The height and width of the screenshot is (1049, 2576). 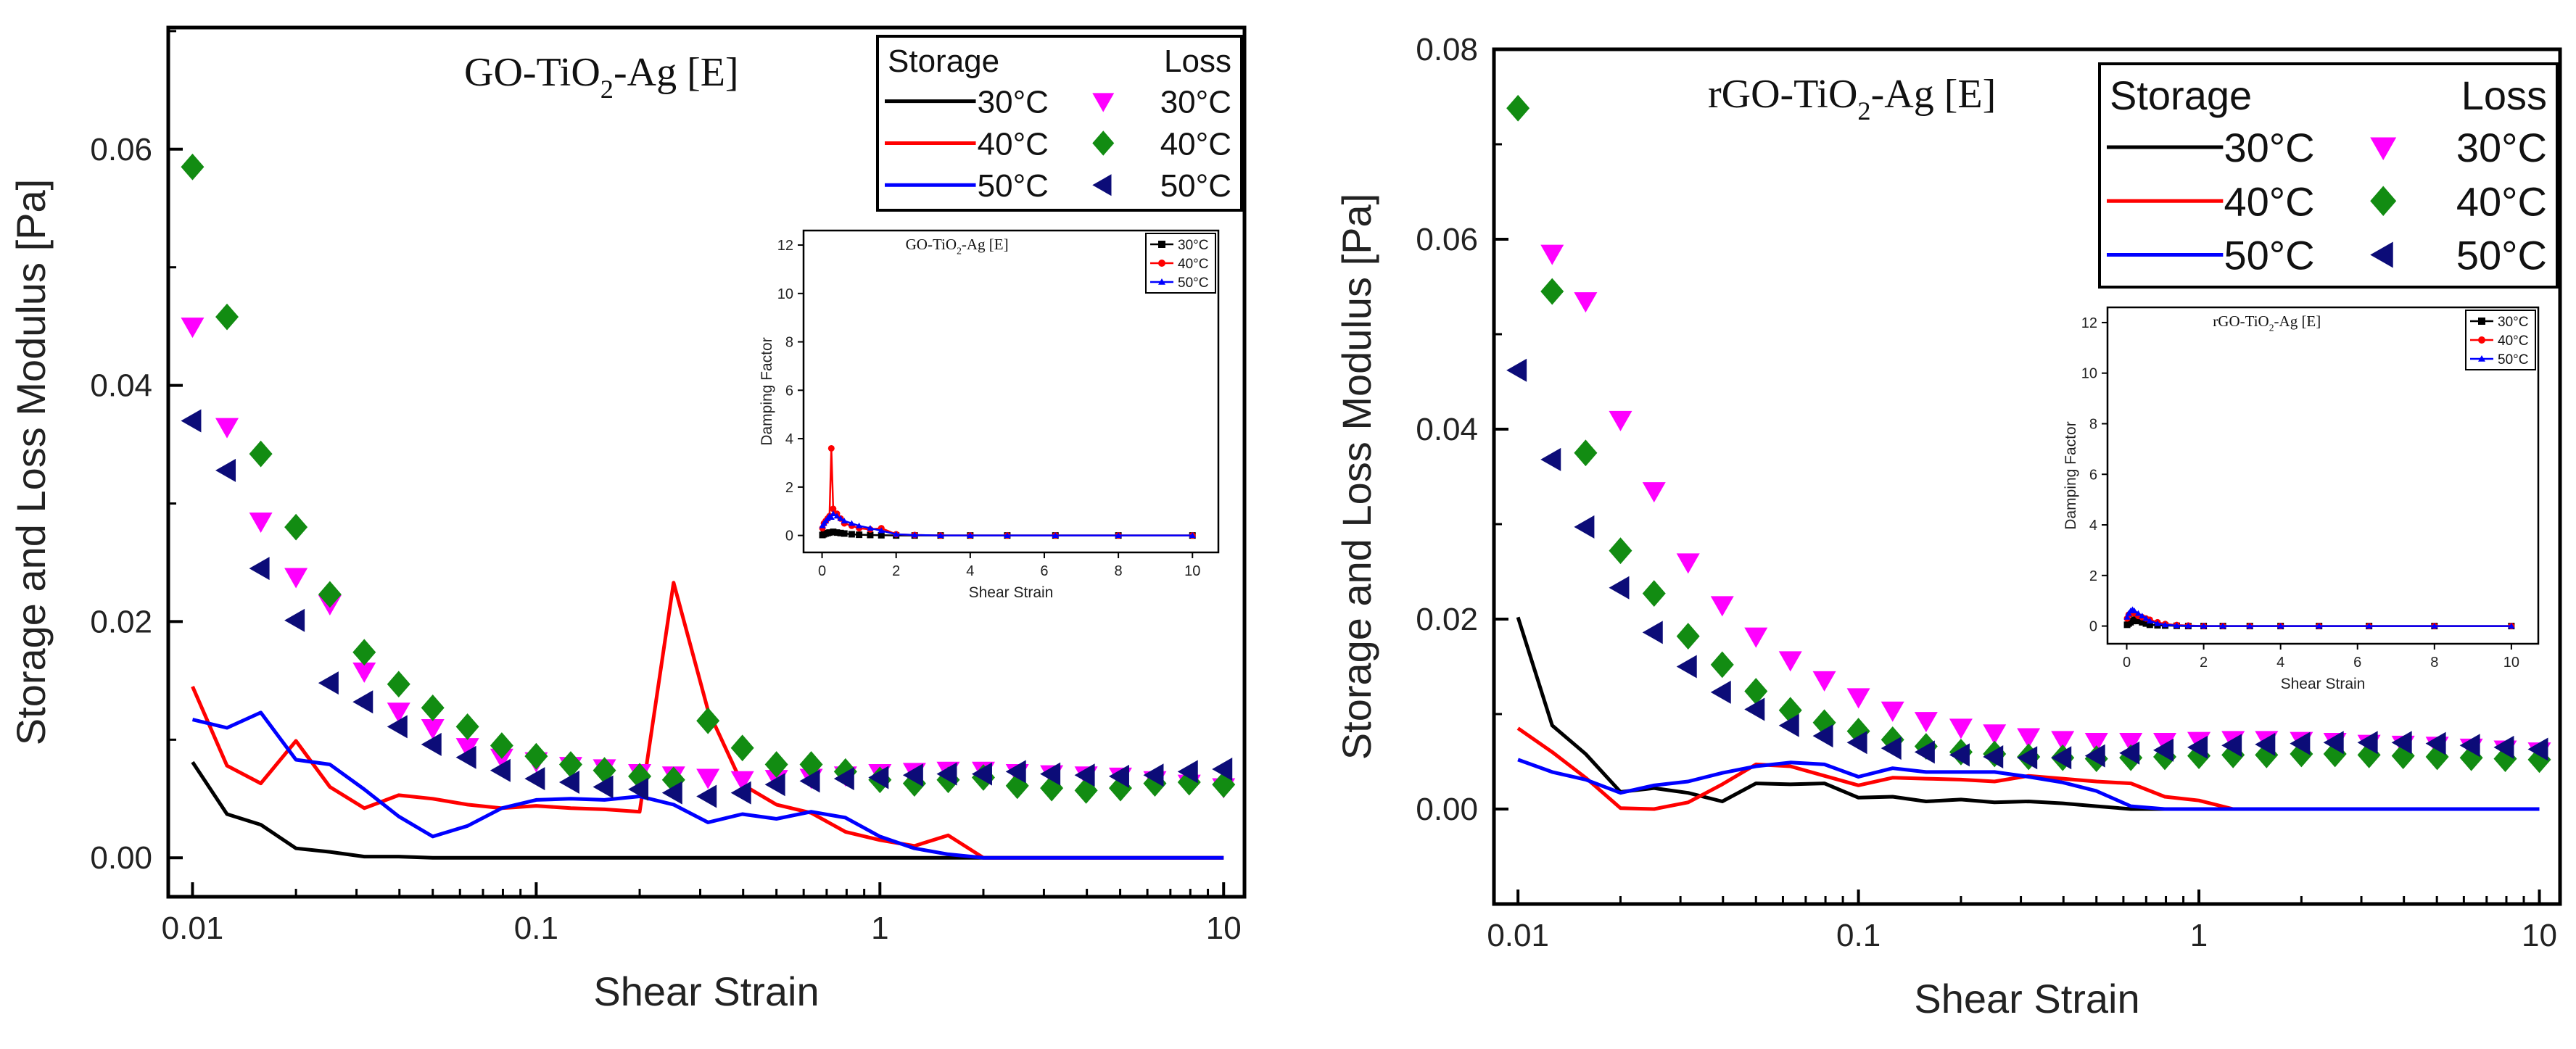 What do you see at coordinates (2539, 935) in the screenshot?
I see `x-tick-label: 10` at bounding box center [2539, 935].